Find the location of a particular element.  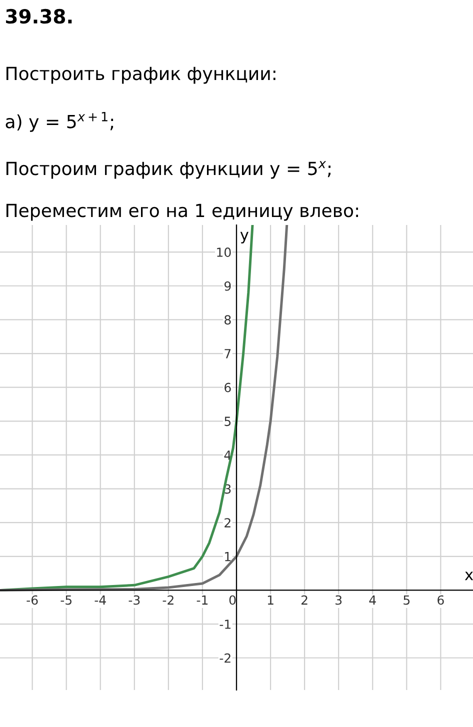

text: Построим график функции y = 5$^{x}$; is located at coordinates (168, 170).